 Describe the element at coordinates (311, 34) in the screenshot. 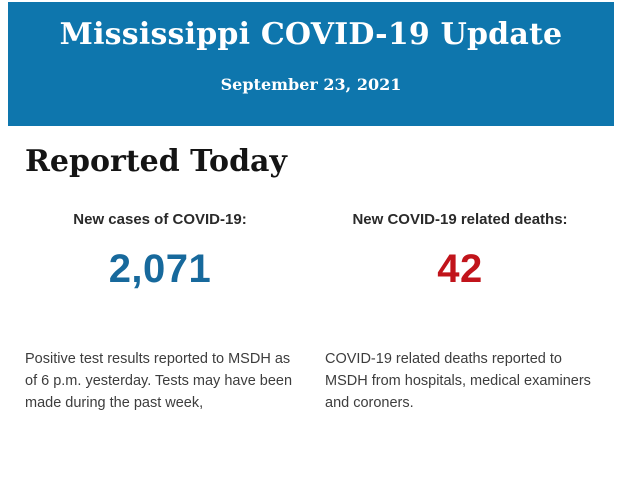

I see `page-title: Mississippi COVID-19 Update` at that location.